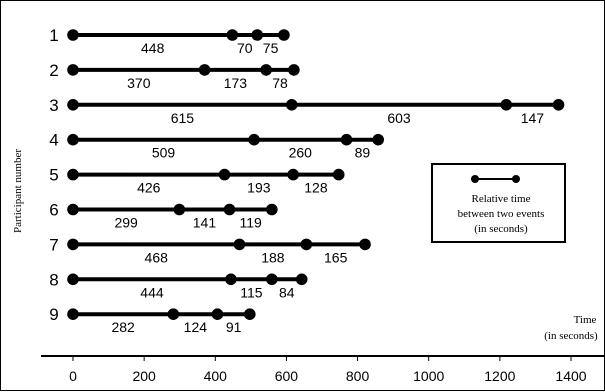 The height and width of the screenshot is (392, 605). I want to click on participant-label-1: 1, so click(53, 35).